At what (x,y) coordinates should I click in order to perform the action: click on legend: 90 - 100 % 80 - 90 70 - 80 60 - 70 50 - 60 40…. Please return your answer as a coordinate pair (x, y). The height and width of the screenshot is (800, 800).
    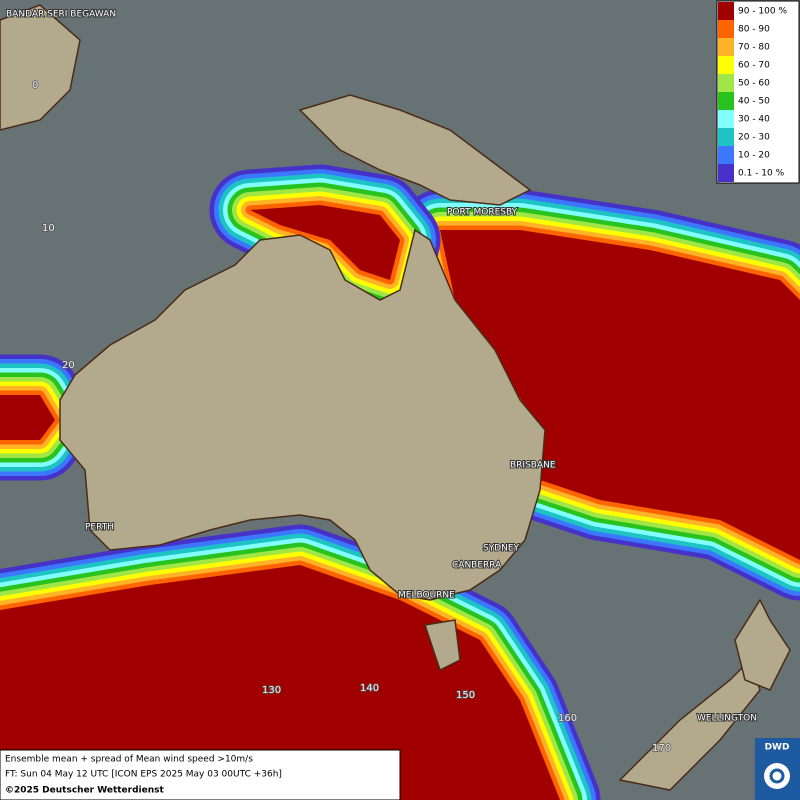
    Looking at the image, I should click on (758, 92).